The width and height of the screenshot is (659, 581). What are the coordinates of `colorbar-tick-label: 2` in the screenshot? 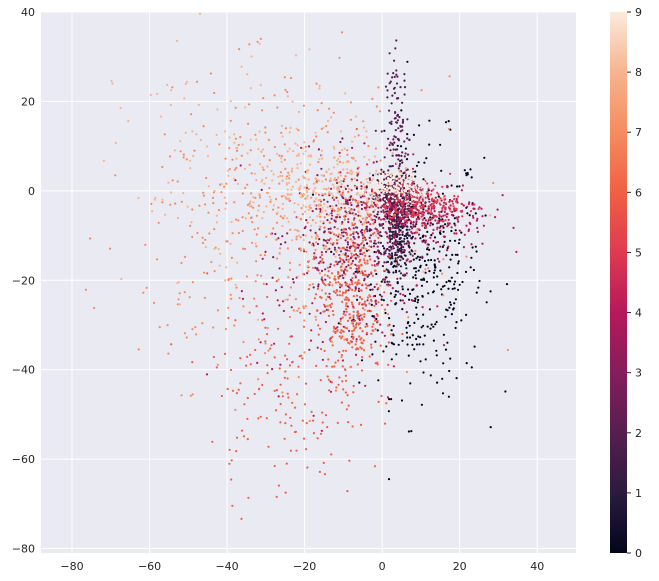 It's located at (638, 433).